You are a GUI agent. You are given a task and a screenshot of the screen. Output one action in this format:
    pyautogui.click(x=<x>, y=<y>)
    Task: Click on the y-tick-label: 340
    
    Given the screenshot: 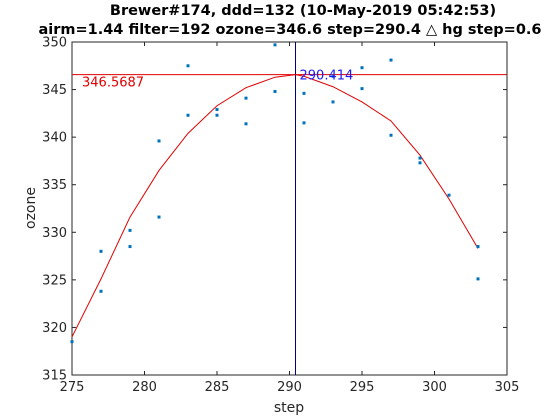 What is the action you would take?
    pyautogui.click(x=54, y=138)
    